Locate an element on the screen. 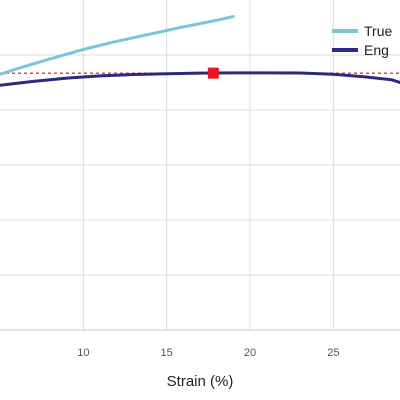  x-tick-label: 25 is located at coordinates (333, 353).